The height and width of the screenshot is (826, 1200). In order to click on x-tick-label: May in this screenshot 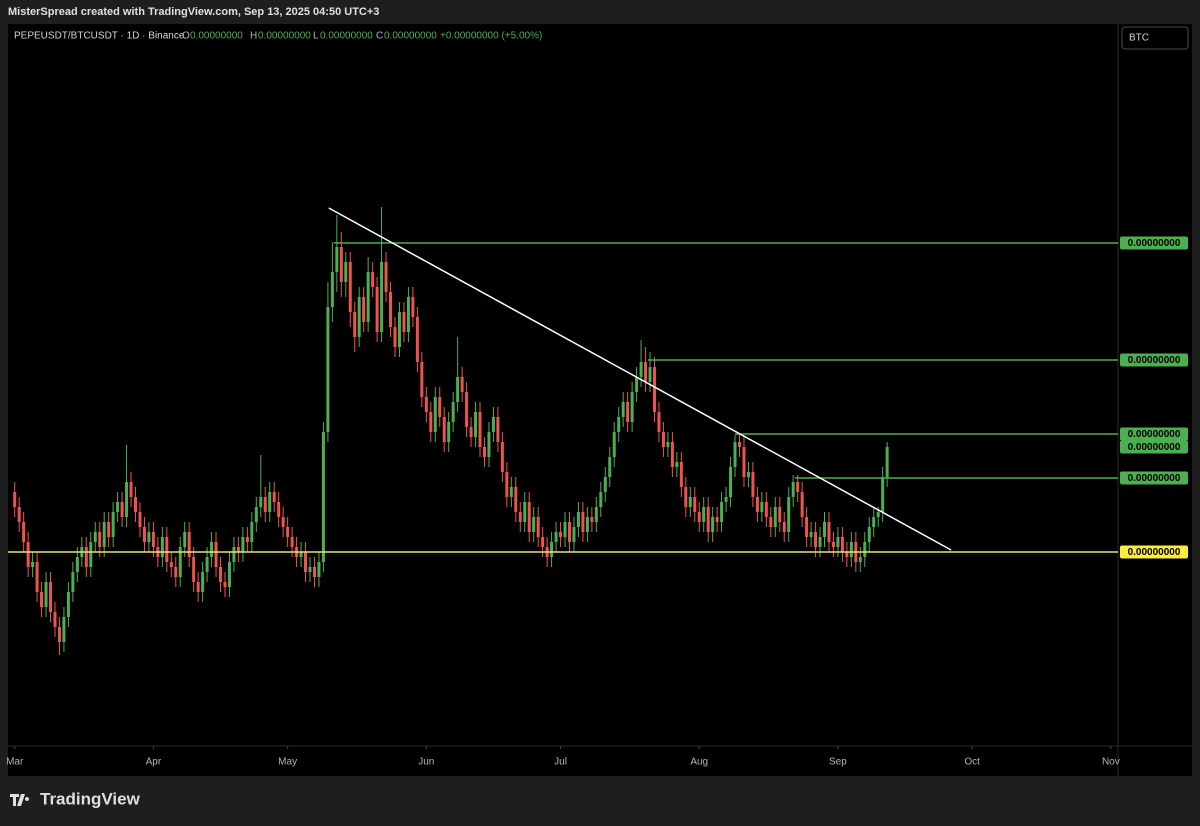, I will do `click(287, 762)`.